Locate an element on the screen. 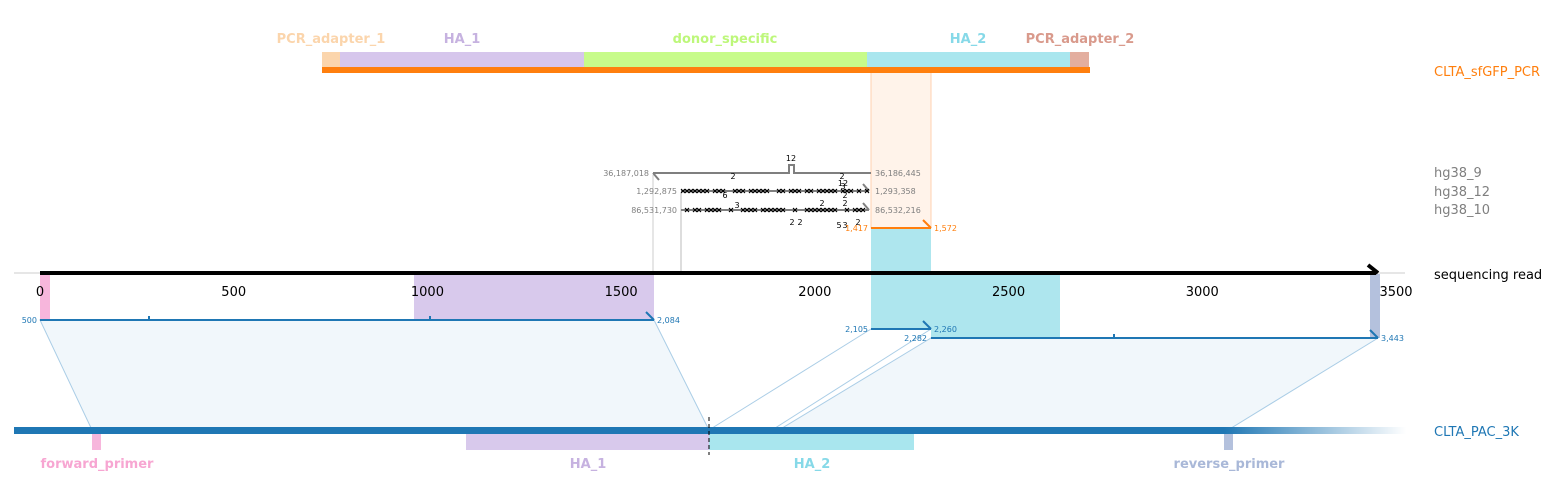 This screenshot has width=1560, height=503. aln-c-left-coord: 2,282 is located at coordinates (915, 338).